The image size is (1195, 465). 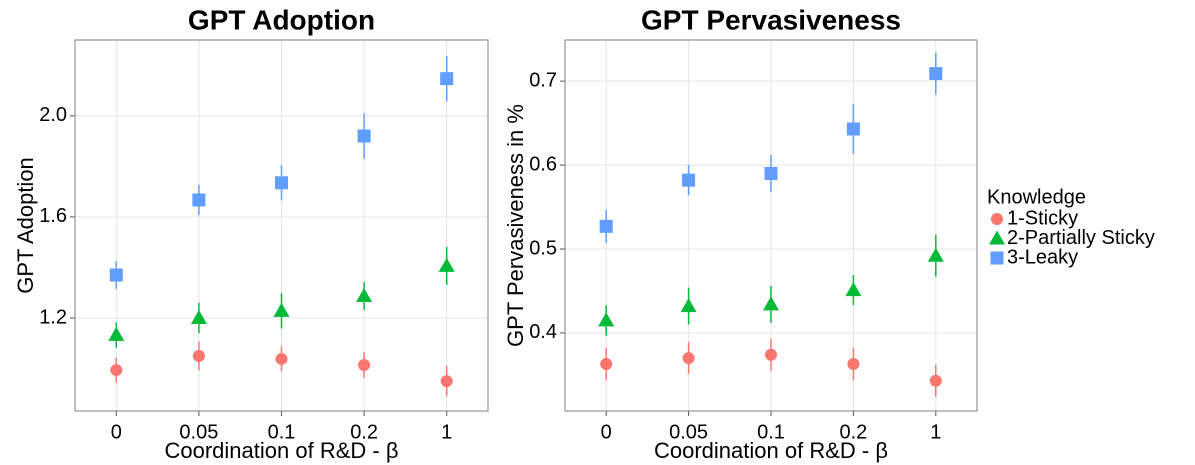 I want to click on chart-title: GPT Pervasiveness, so click(x=771, y=19).